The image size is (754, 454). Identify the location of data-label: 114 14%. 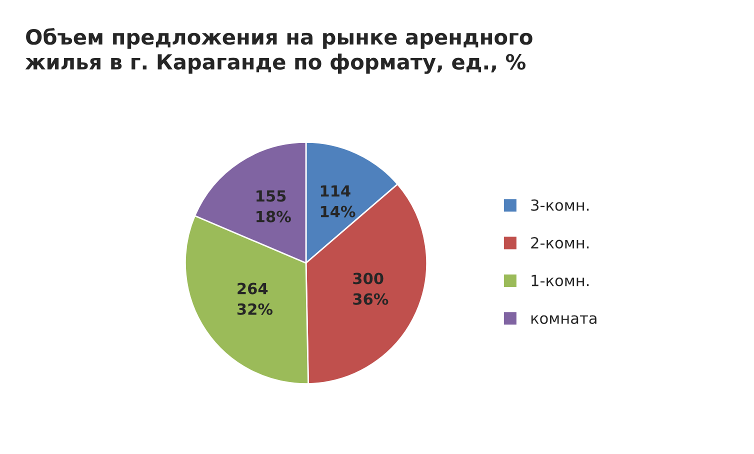
(338, 201).